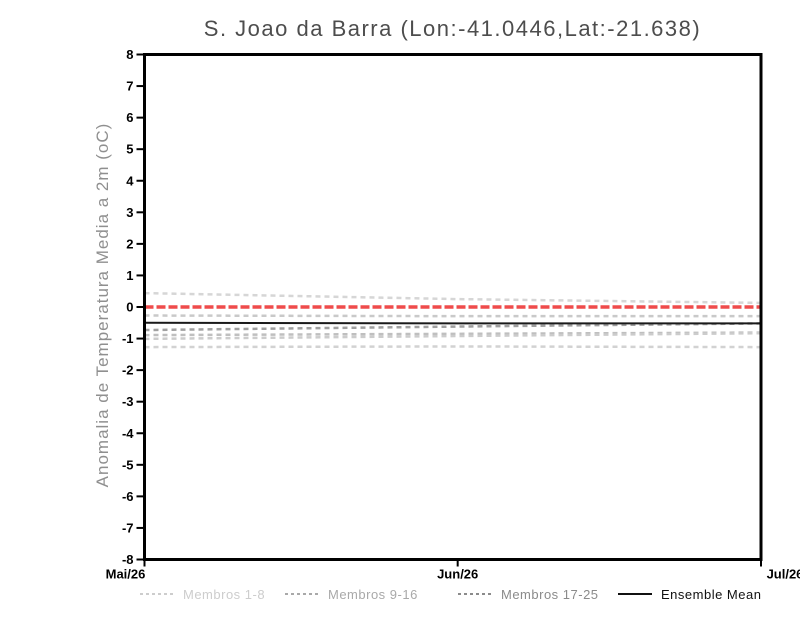 Image resolution: width=800 pixels, height=618 pixels. Describe the element at coordinates (126, 574) in the screenshot. I see `x-tick-label: Mai/26` at that location.